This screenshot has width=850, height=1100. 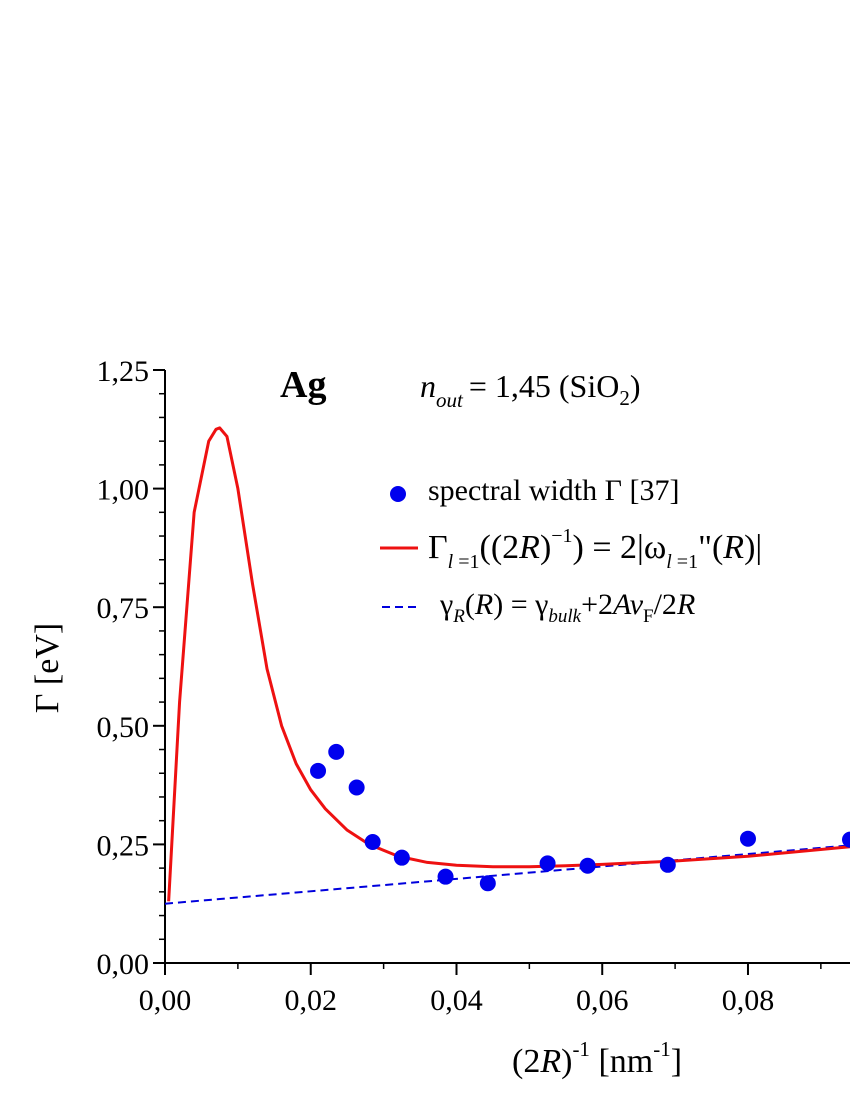 What do you see at coordinates (567, 607) in the screenshot?
I see `legend-label-dashed: γR(R) = γbulk+2AvF/2R` at bounding box center [567, 607].